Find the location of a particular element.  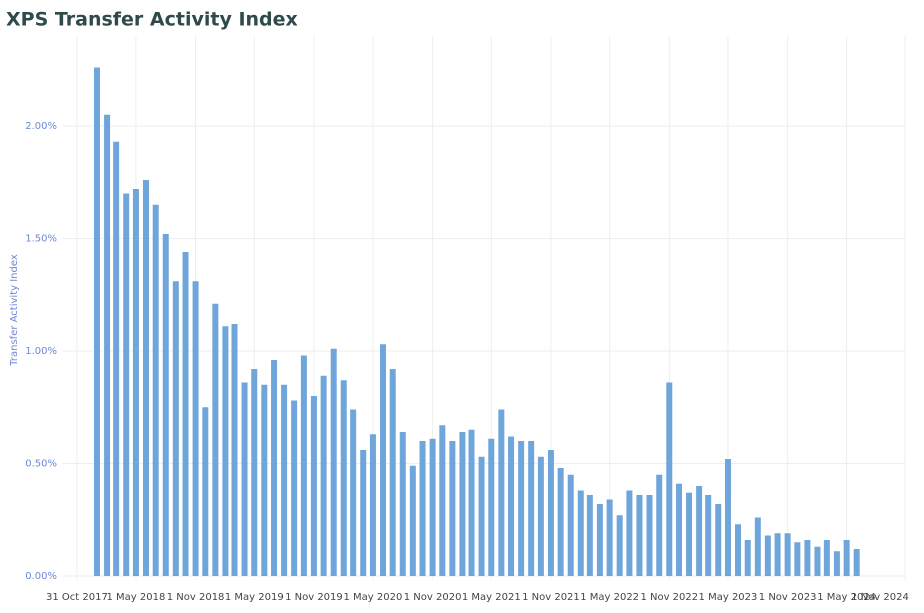

y-tick-label: 0.00% is located at coordinates (41, 576).